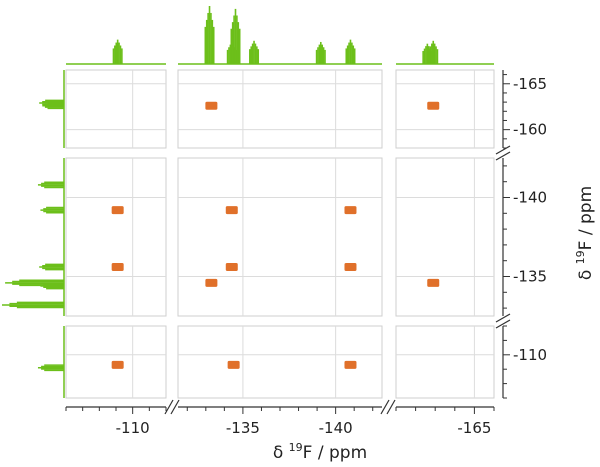 The image size is (600, 467). What do you see at coordinates (530, 130) in the screenshot?
I see `y-tick-label: -160` at bounding box center [530, 130].